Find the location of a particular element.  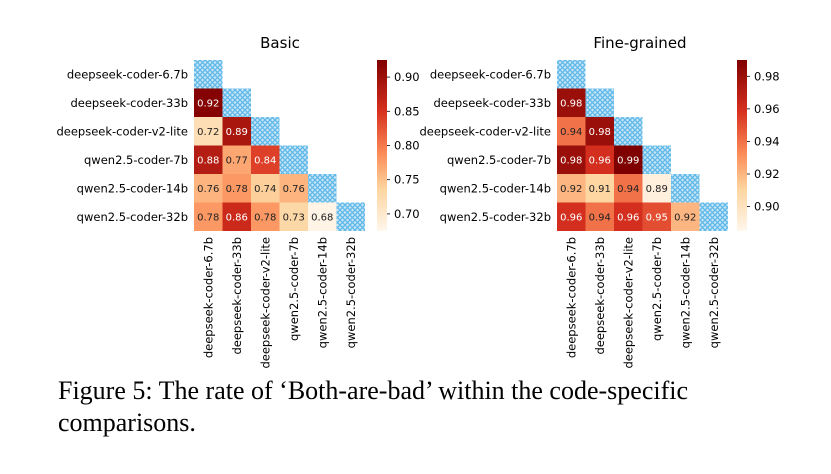

cell-value-label: 0.88 is located at coordinates (208, 160).